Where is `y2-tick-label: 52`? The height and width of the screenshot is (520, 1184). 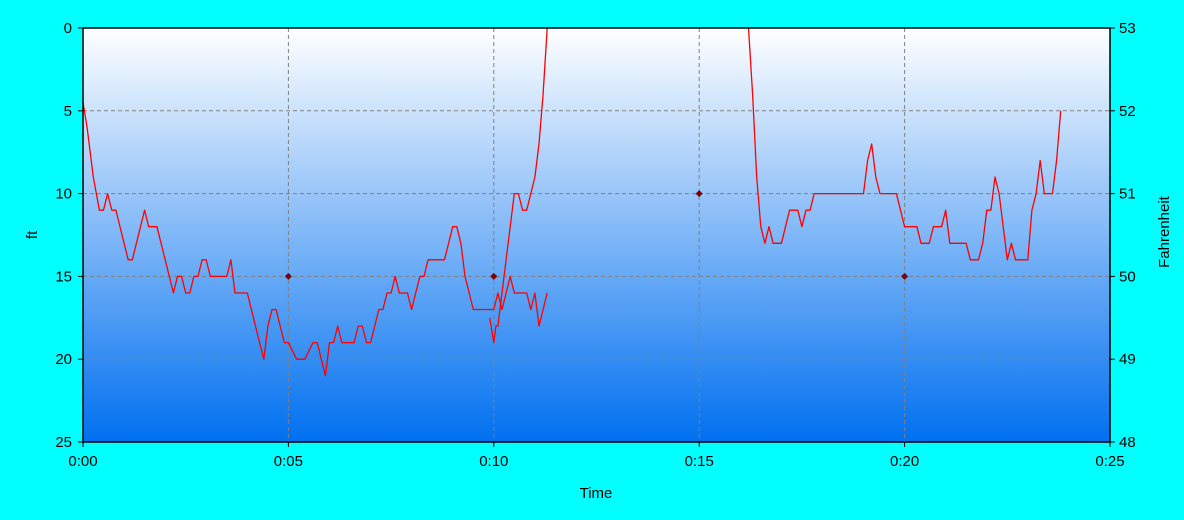
y2-tick-label: 52 is located at coordinates (1127, 111).